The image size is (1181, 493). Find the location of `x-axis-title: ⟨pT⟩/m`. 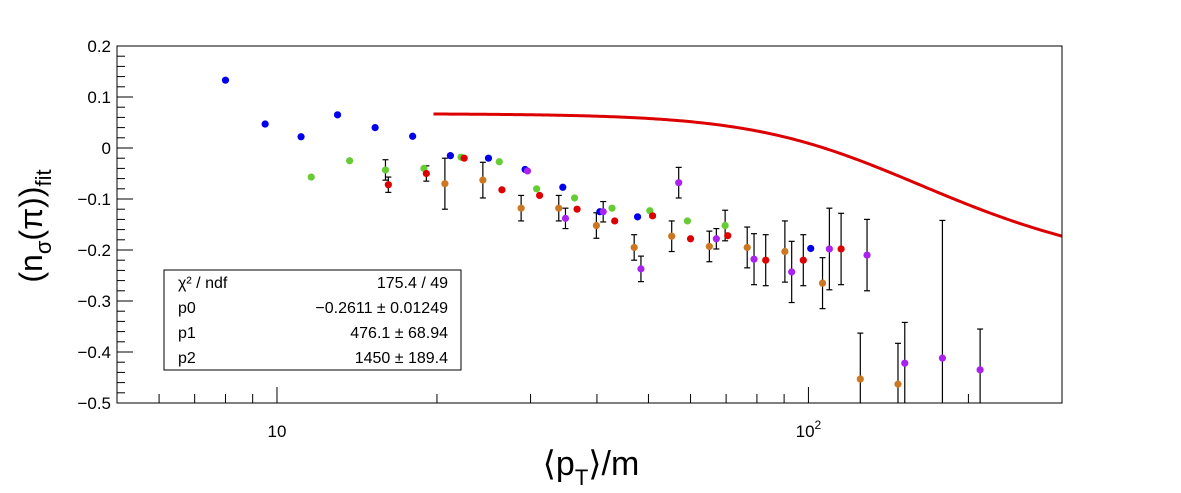

x-axis-title: ⟨pT⟩/m is located at coordinates (591, 467).